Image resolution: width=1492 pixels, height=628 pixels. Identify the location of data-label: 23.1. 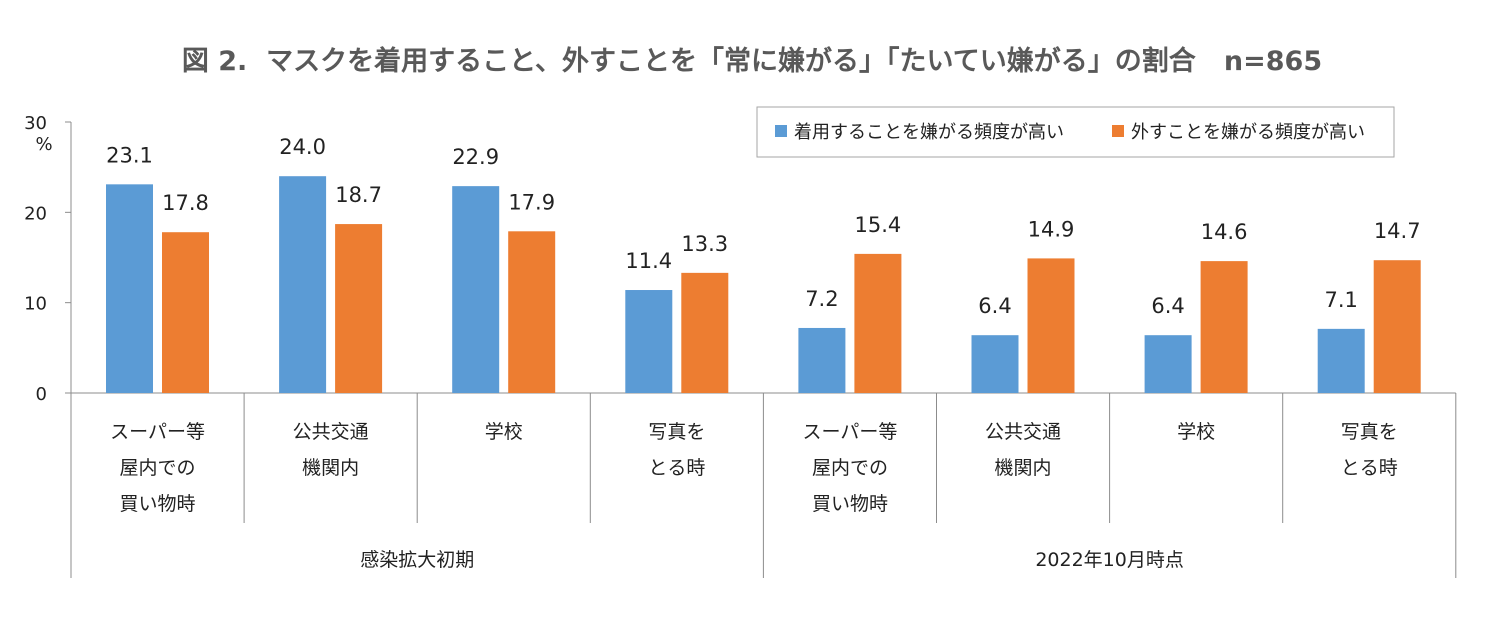
(129, 155).